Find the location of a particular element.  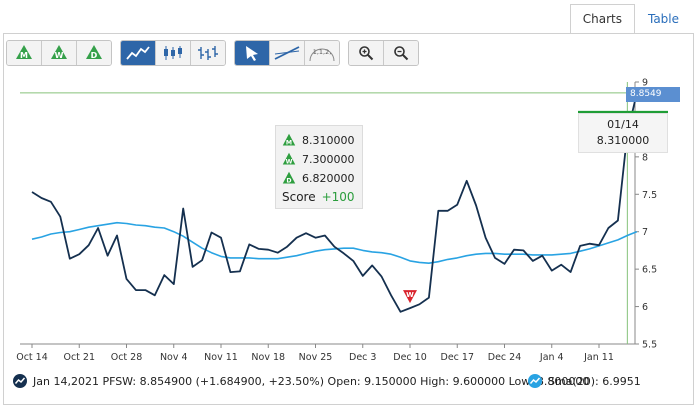

tooltip-row-monthly: M 8.310000 is located at coordinates (318, 140).